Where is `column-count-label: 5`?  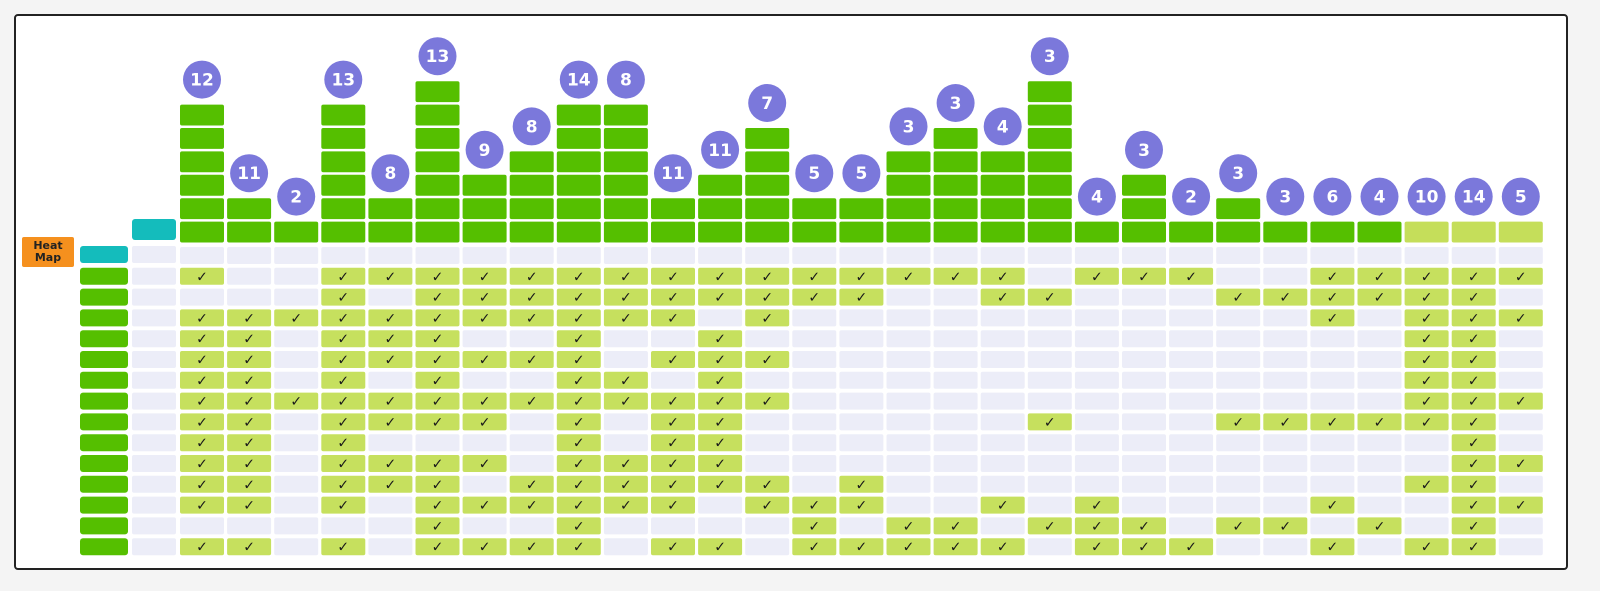 column-count-label: 5 is located at coordinates (861, 174).